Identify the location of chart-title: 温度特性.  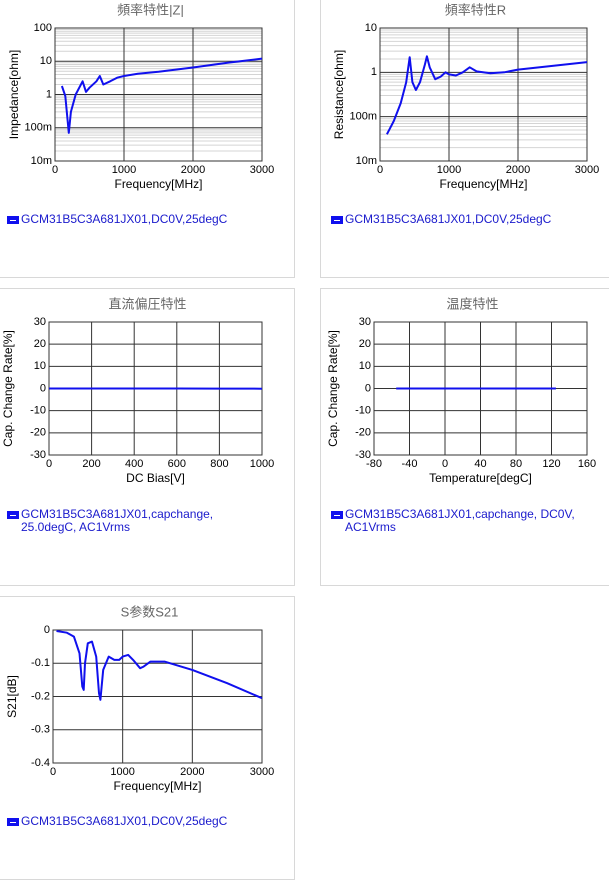
(472, 303).